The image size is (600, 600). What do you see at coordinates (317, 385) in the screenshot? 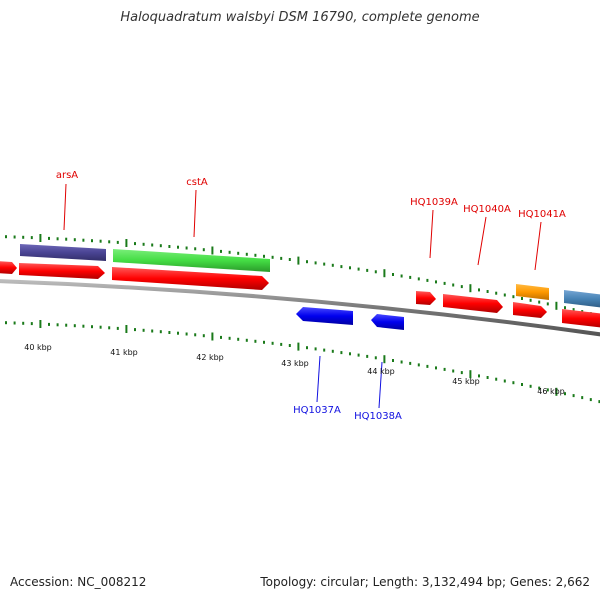
I see `gene-label-HQ1037A: HQ1037A` at bounding box center [317, 385].